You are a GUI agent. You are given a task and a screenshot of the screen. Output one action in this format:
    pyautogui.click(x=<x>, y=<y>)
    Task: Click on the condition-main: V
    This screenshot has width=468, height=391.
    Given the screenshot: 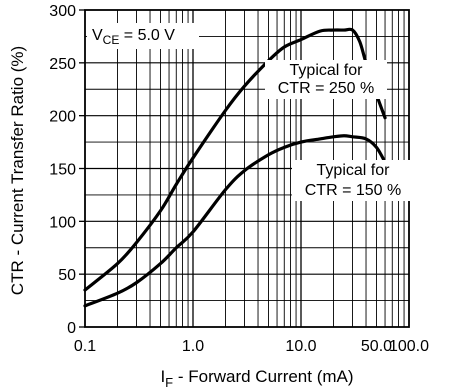 What is the action you would take?
    pyautogui.click(x=97, y=35)
    